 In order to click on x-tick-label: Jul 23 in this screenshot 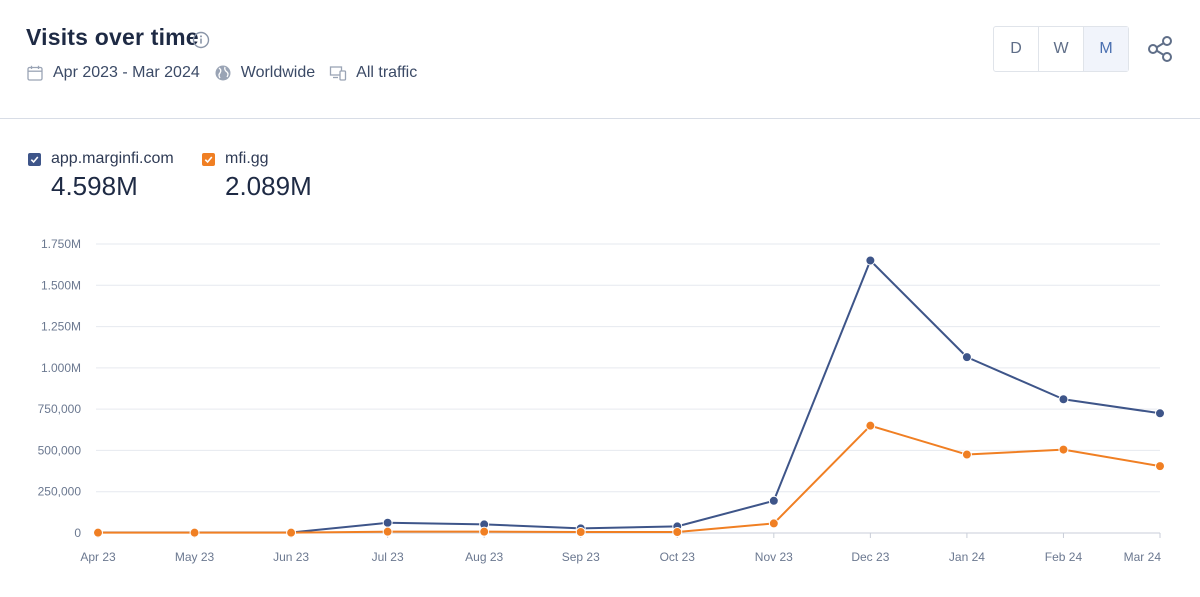, I will do `click(388, 557)`.